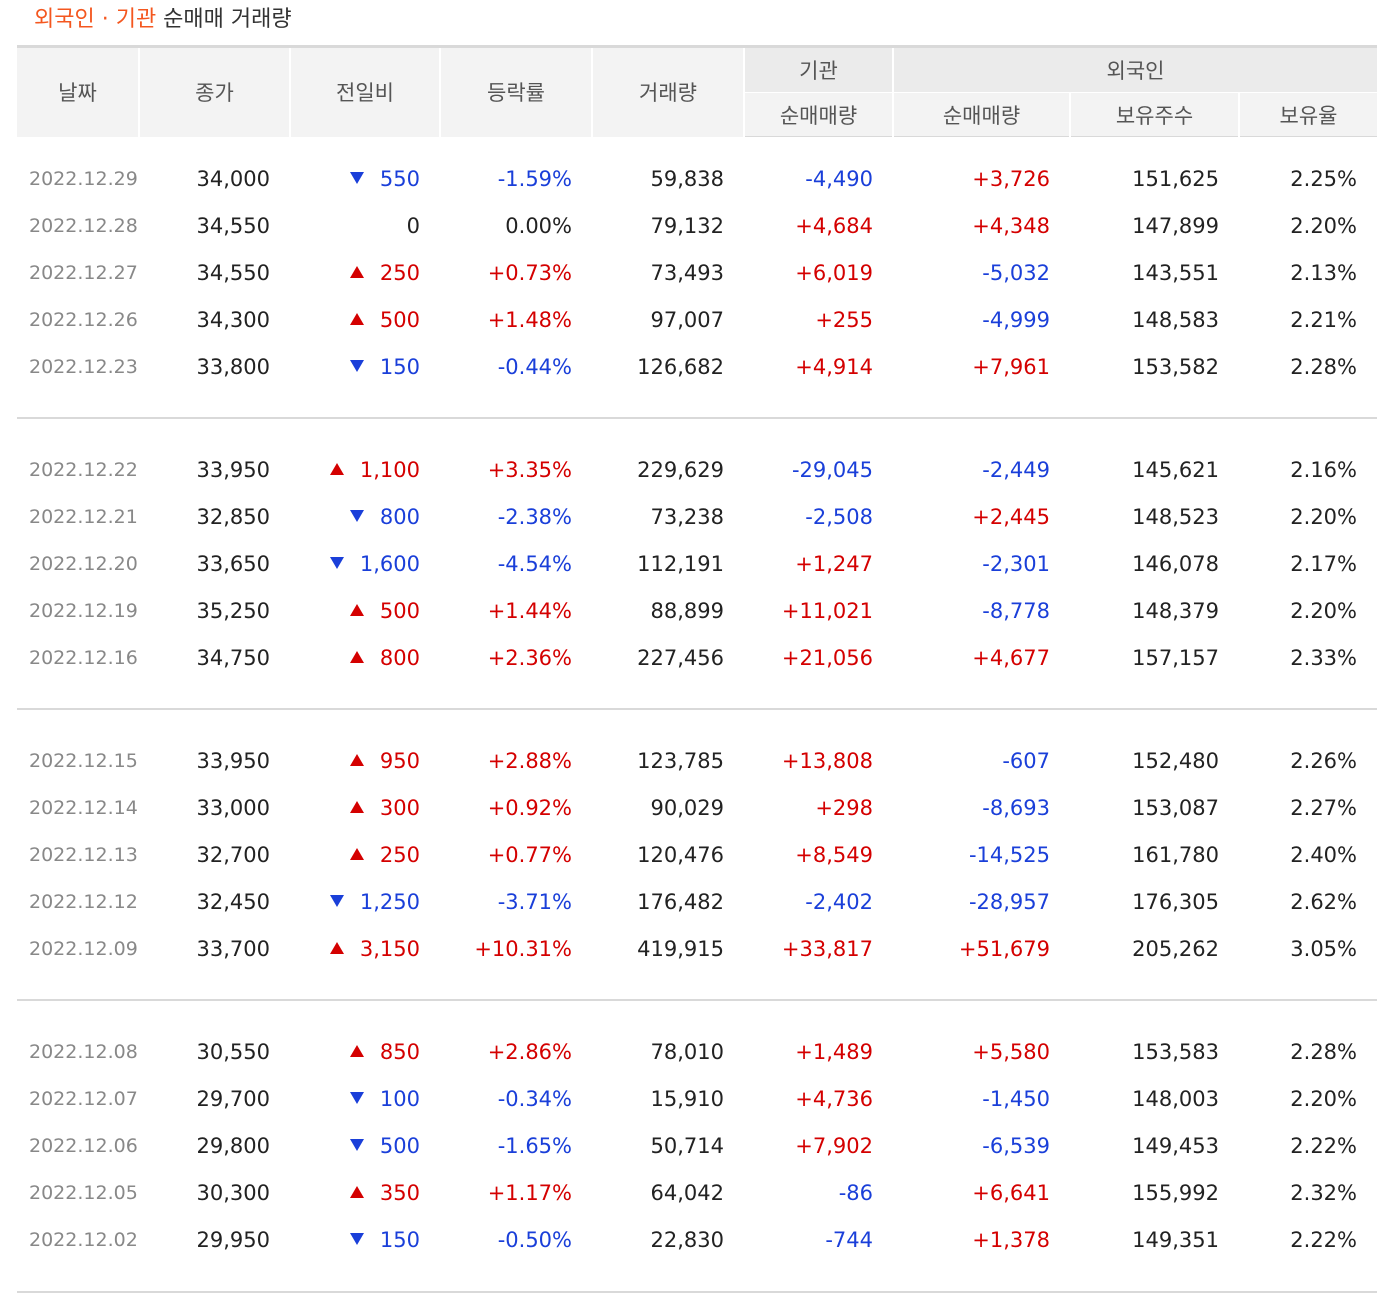 The width and height of the screenshot is (1394, 1293). I want to click on change-cell: 850, so click(365, 1051).